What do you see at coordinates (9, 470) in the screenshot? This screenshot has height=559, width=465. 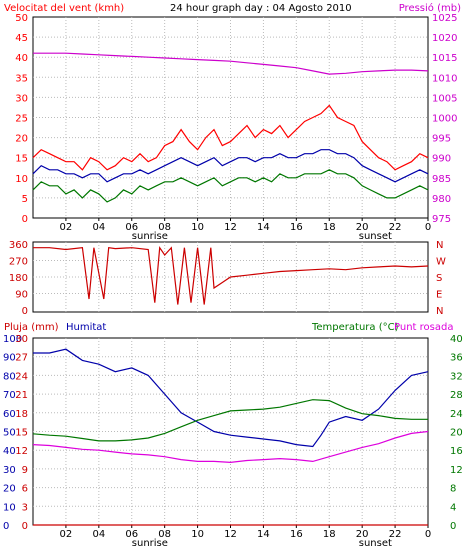 I see `humidity-tick-label: 30` at bounding box center [9, 470].